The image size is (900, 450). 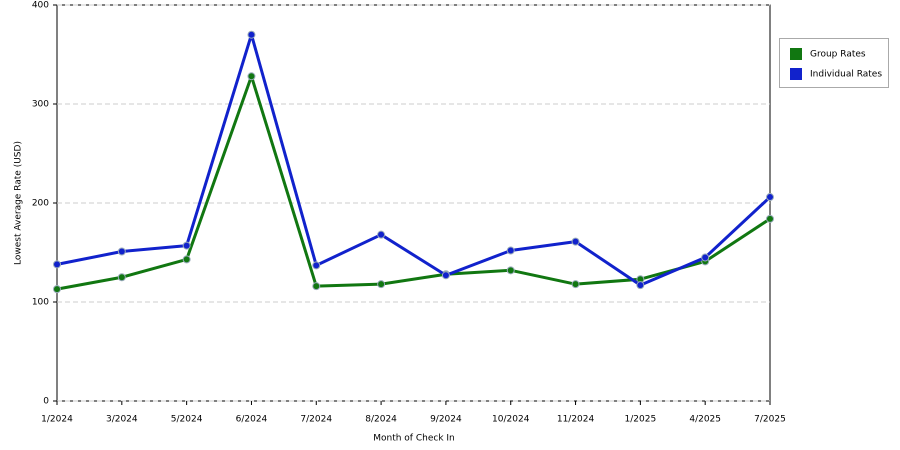 What do you see at coordinates (19, 203) in the screenshot?
I see `y-axis-label: Lowest Average Rate (USD)` at bounding box center [19, 203].